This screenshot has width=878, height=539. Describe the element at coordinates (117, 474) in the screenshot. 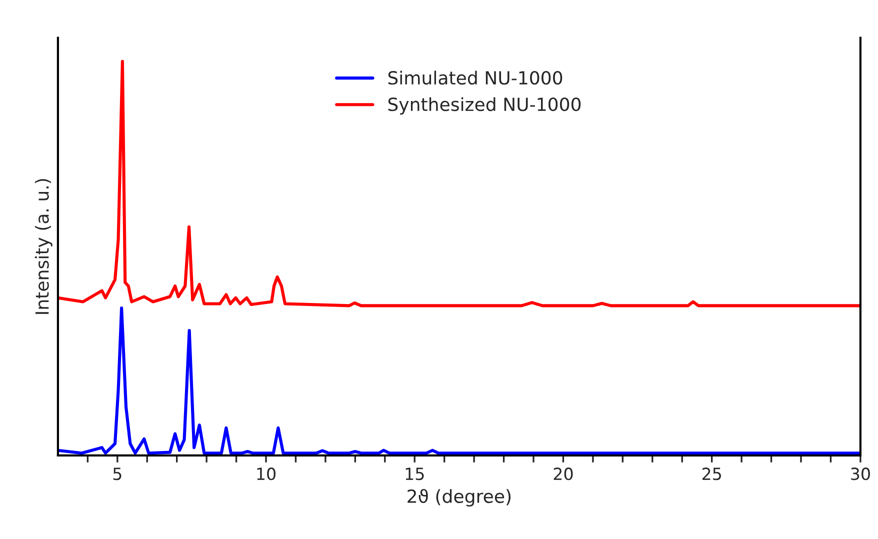

I see `x-tick-label: 5` at that location.